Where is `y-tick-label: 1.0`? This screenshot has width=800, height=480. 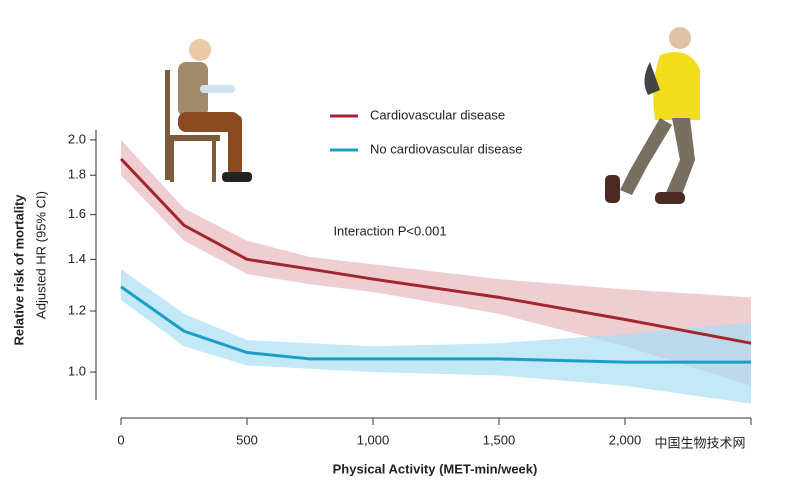 y-tick-label: 1.0 is located at coordinates (77, 371).